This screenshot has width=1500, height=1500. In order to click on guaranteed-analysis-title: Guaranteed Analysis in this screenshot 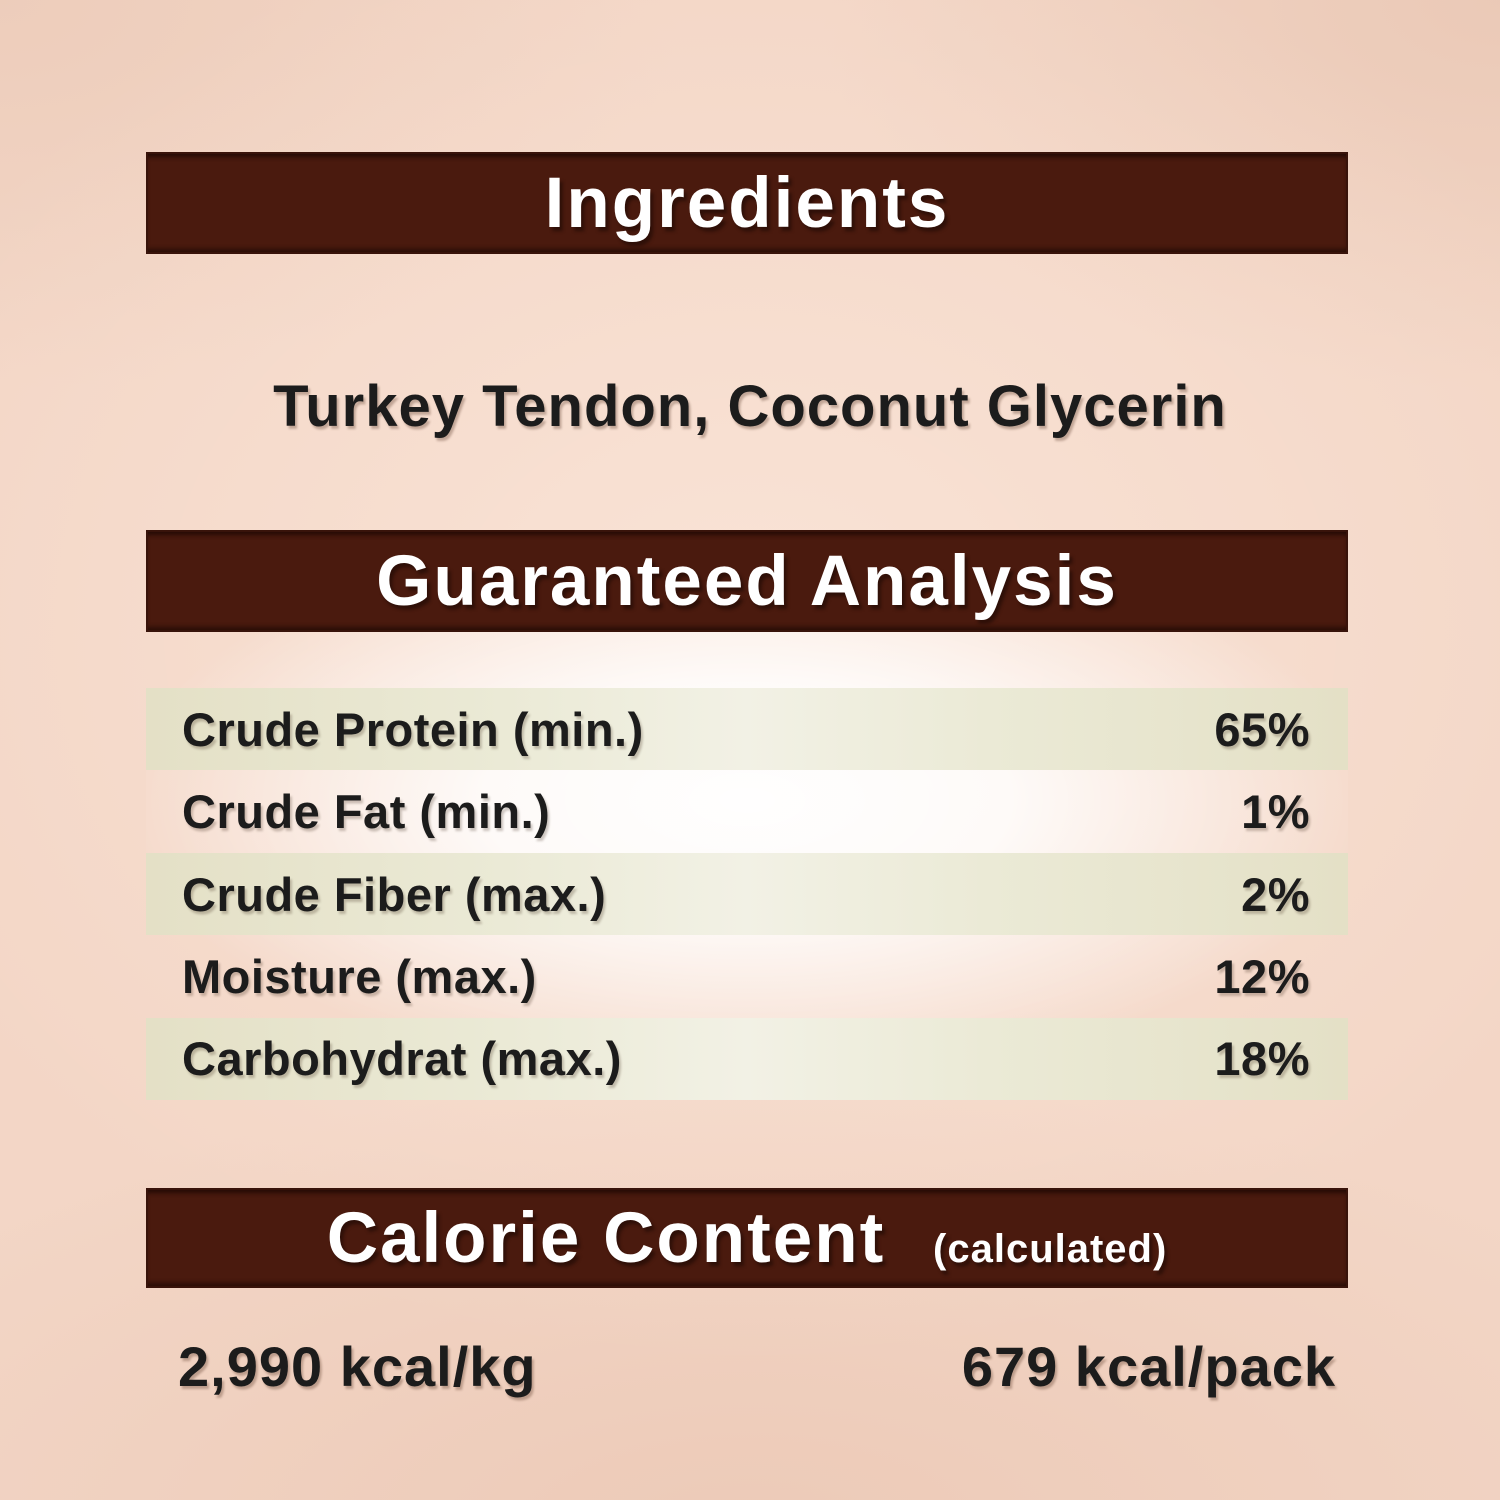, I will do `click(747, 581)`.